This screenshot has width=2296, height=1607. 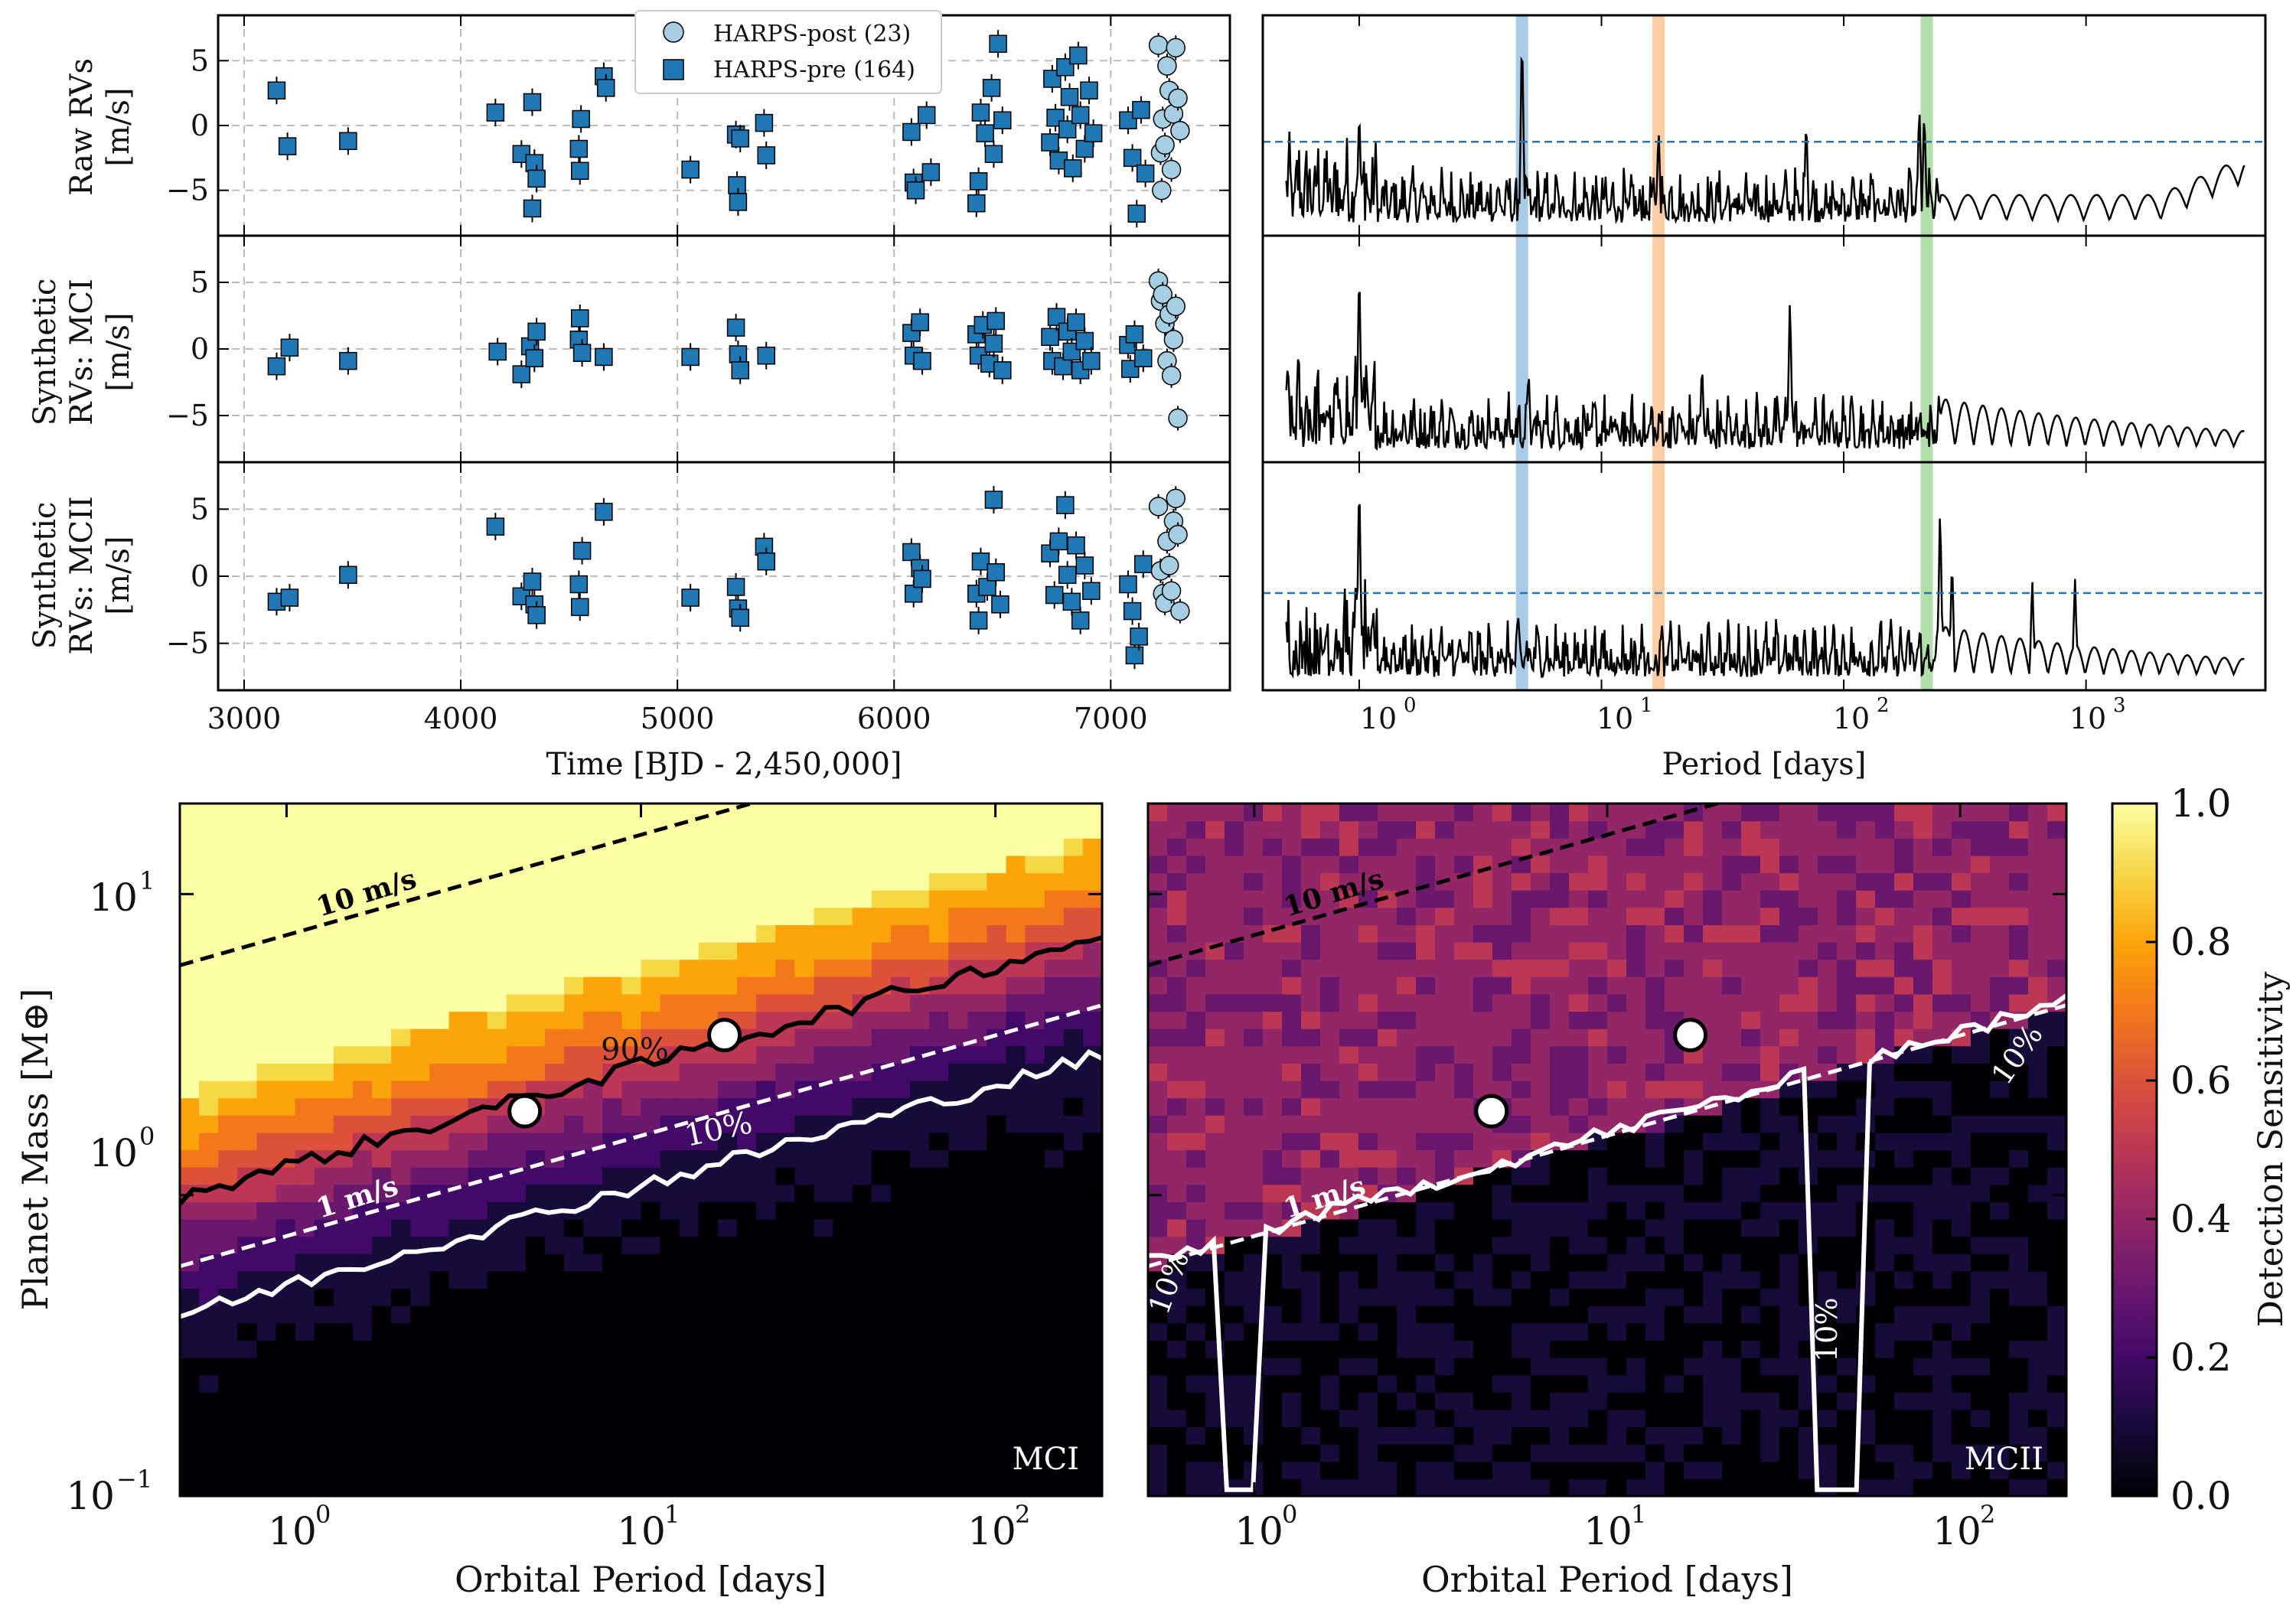 What do you see at coordinates (2151, 1150) in the screenshot?
I see `colorbar-ticks` at bounding box center [2151, 1150].